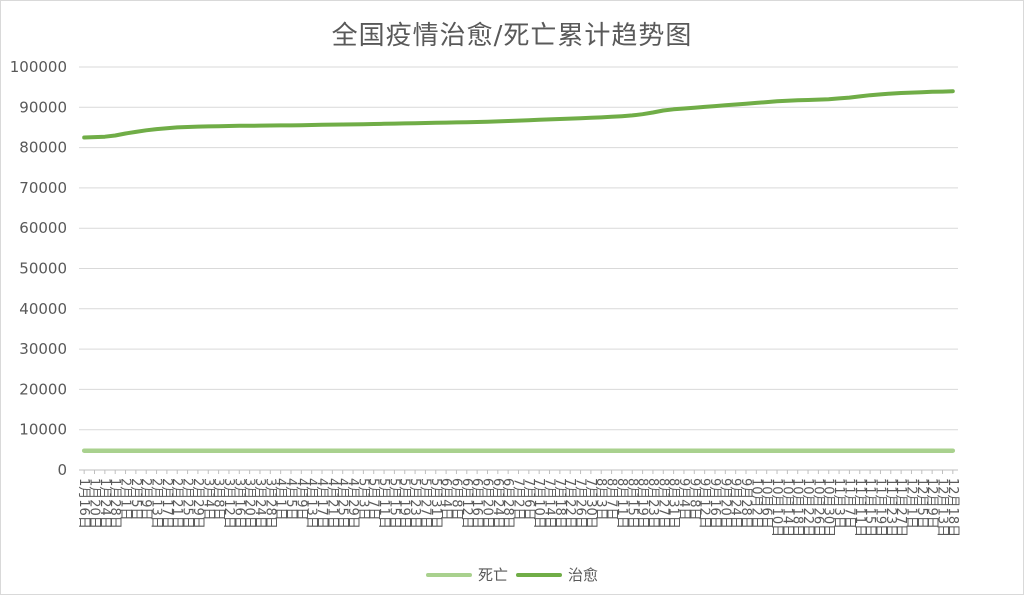 The image size is (1024, 595). Describe the element at coordinates (290, 499) in the screenshot. I see `x-tick-label: 4月5日` at that location.